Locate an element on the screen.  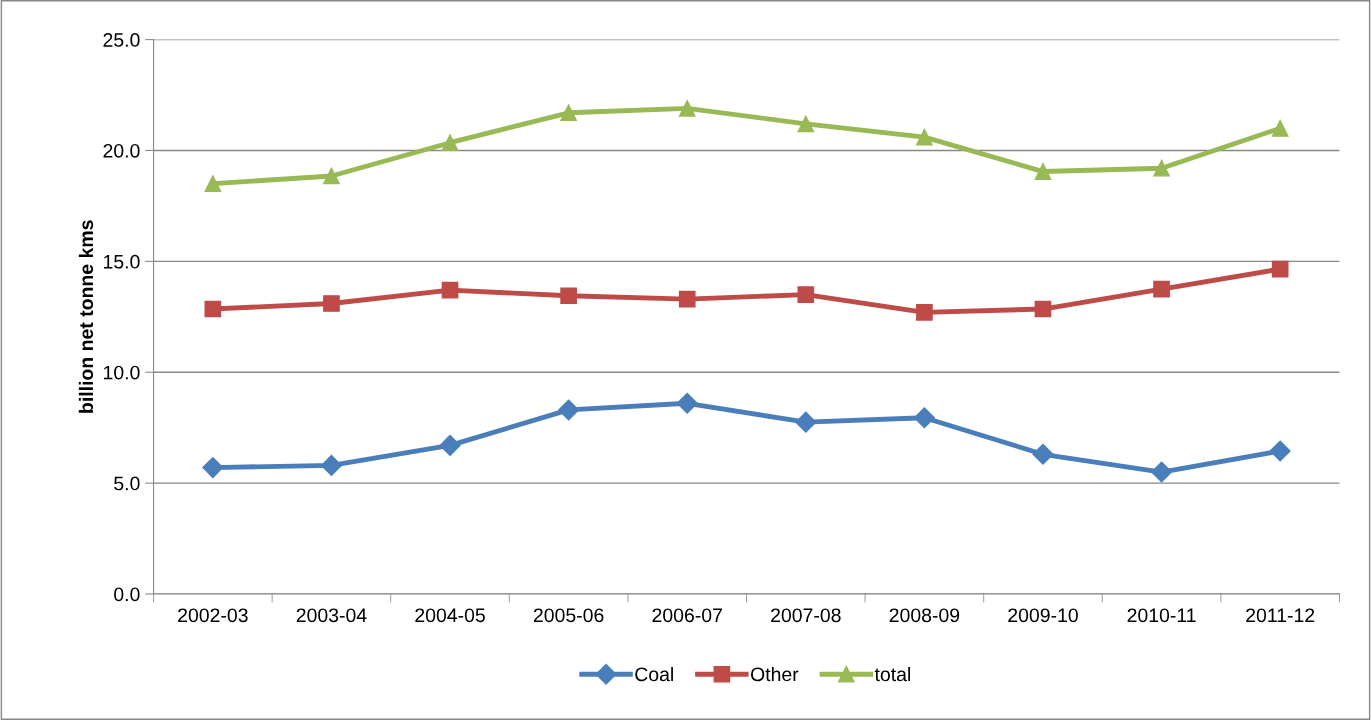
x-tick-label: 2007-08 is located at coordinates (806, 615).